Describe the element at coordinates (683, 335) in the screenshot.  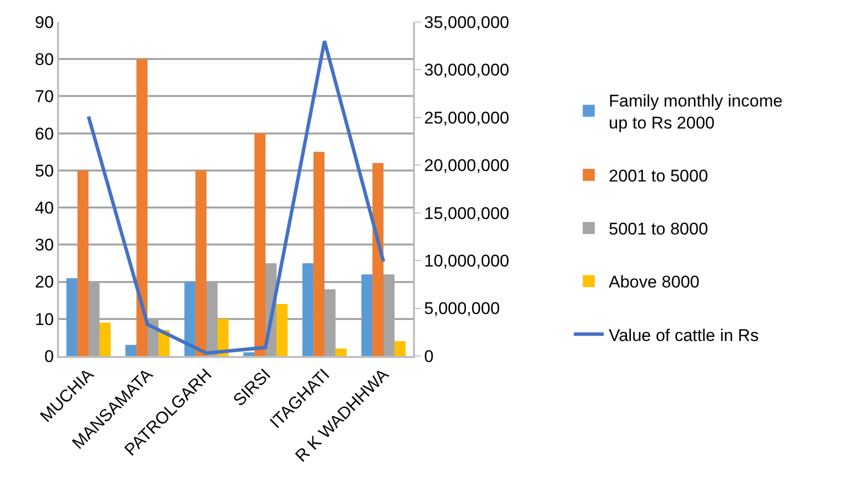
I see `legend-label: Value of cattle in Rs` at that location.